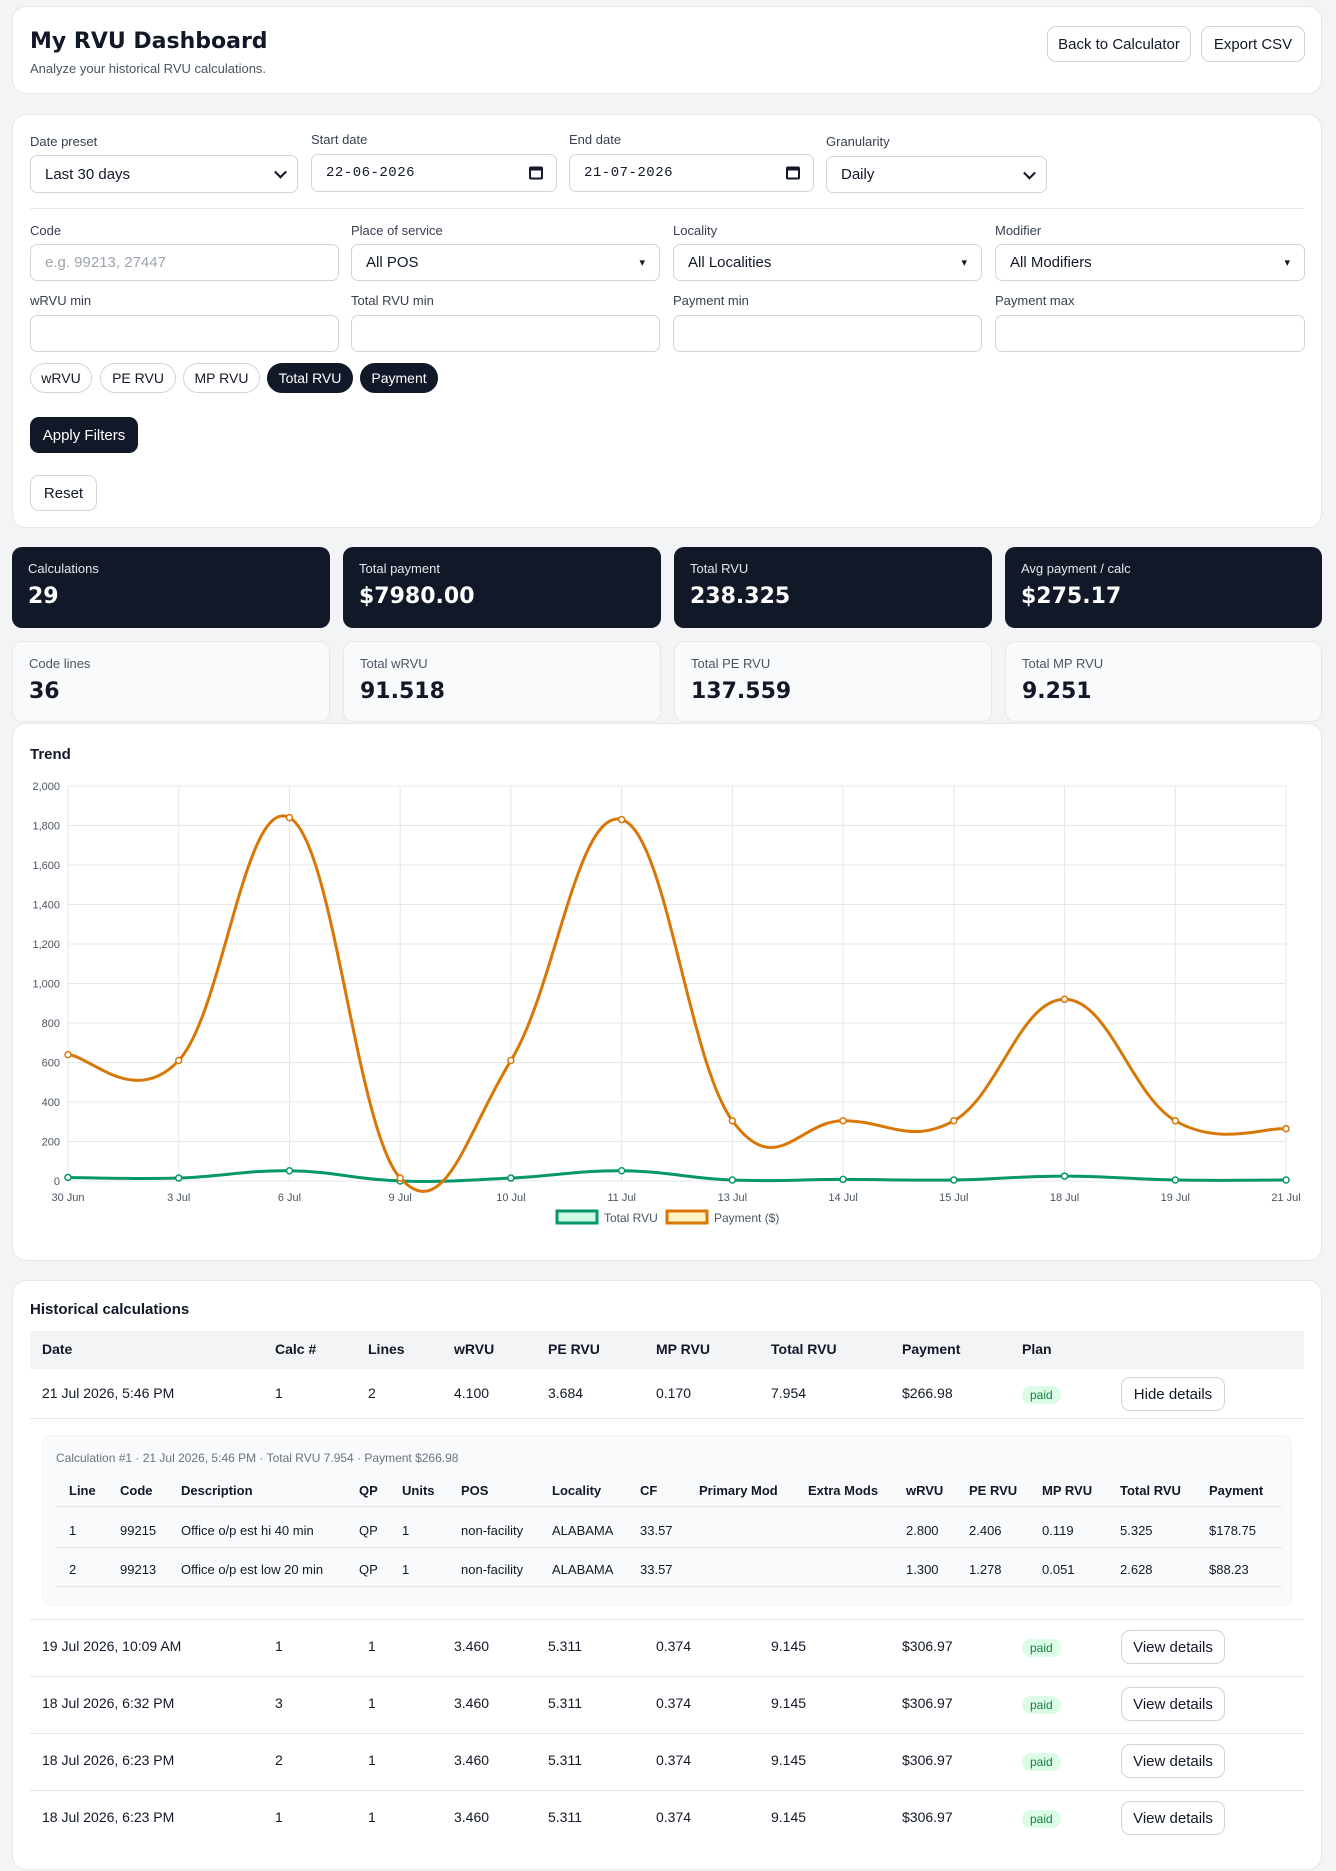 The image size is (1336, 1871). I want to click on table-cell: 19 Jul 2026, 10:09 AM, so click(112, 1646).